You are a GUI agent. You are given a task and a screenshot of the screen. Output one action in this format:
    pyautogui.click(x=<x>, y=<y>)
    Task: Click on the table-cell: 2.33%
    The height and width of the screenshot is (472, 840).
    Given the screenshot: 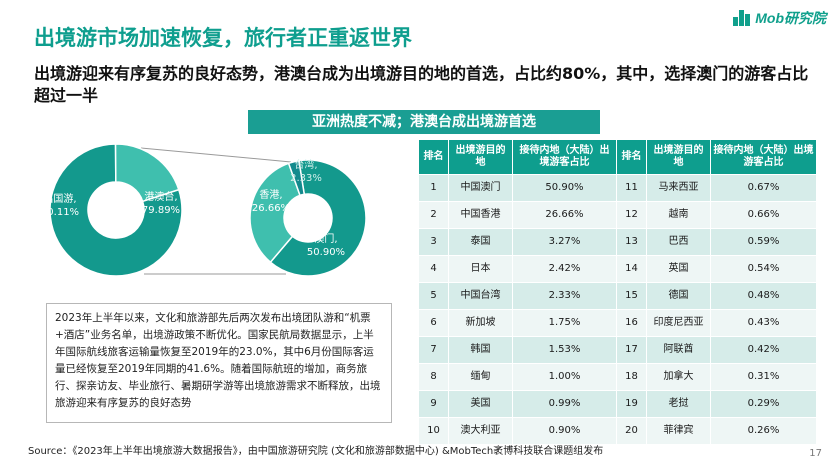 What is the action you would take?
    pyautogui.click(x=564, y=296)
    